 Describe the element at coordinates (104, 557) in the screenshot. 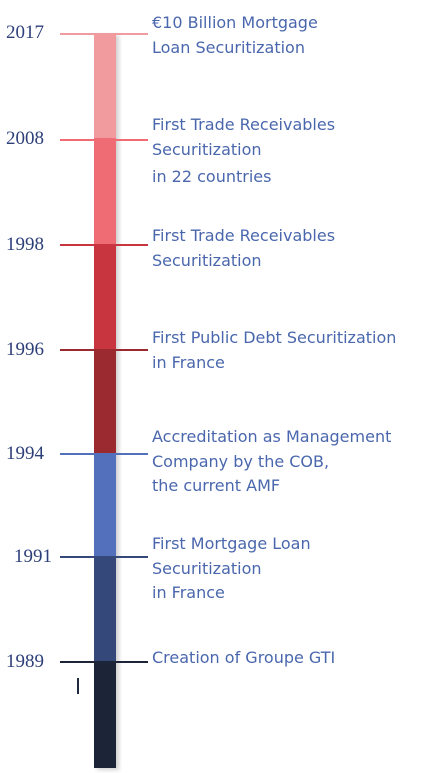

I see `tick-1991` at that location.